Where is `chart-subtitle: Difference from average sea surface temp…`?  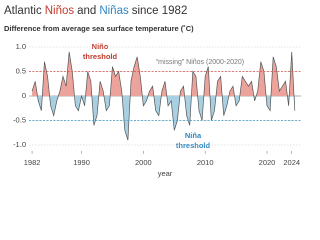 chart-subtitle: Difference from average sea surface temp… is located at coordinates (99, 28).